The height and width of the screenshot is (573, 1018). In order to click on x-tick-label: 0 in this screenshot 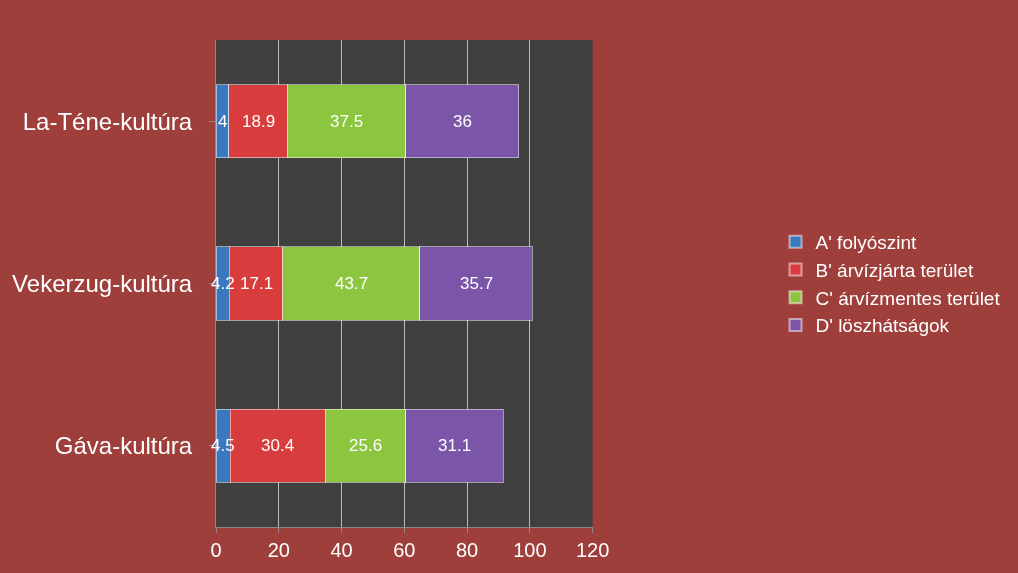, I will do `click(216, 550)`.